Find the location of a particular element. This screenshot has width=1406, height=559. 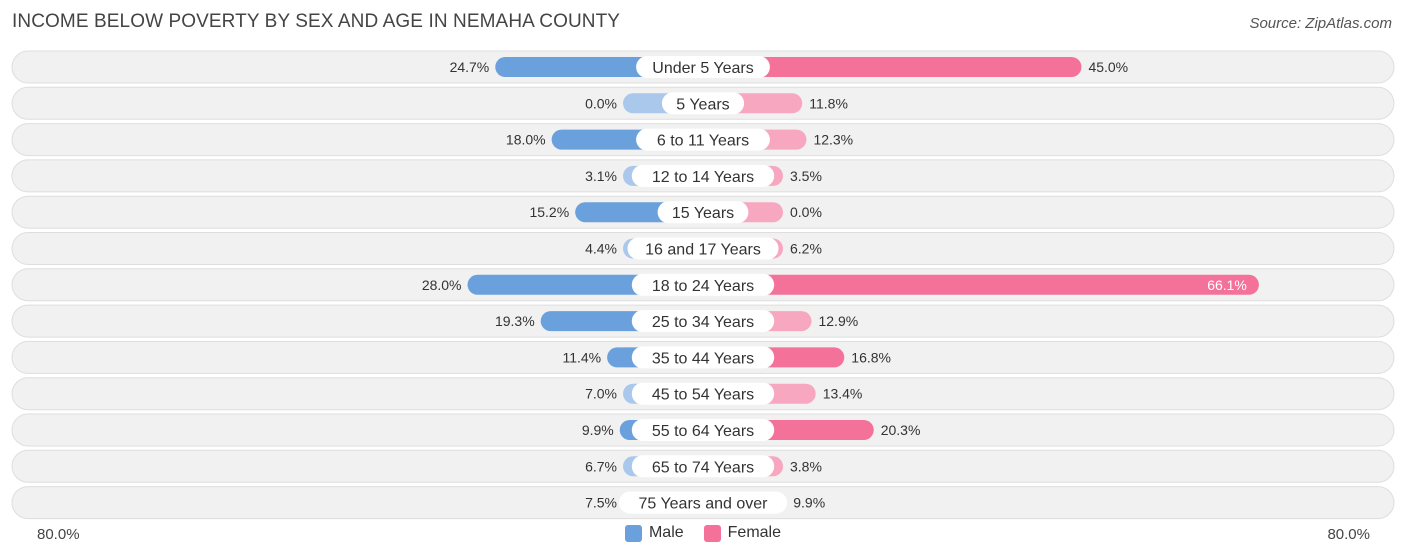

male-value-label: 7.5% is located at coordinates (601, 503).